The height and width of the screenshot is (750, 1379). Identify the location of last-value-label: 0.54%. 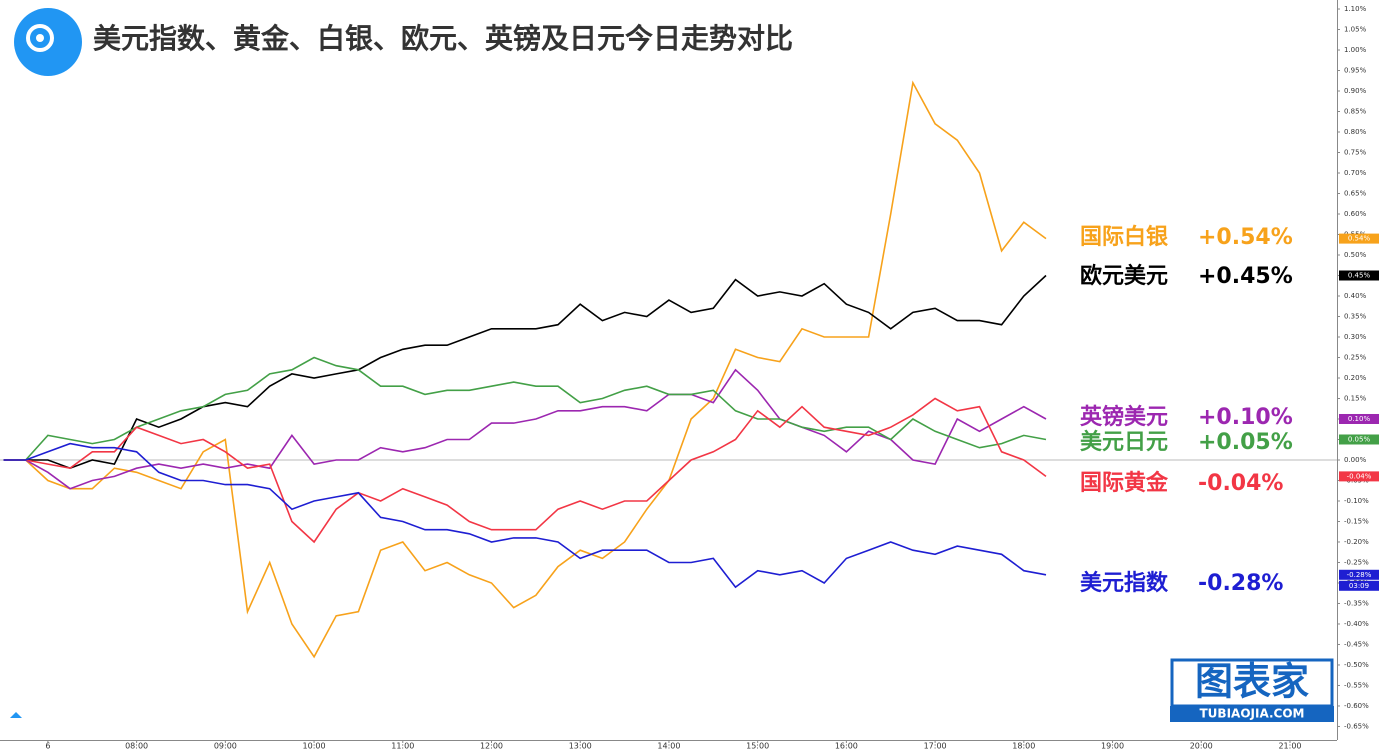
(1359, 239).